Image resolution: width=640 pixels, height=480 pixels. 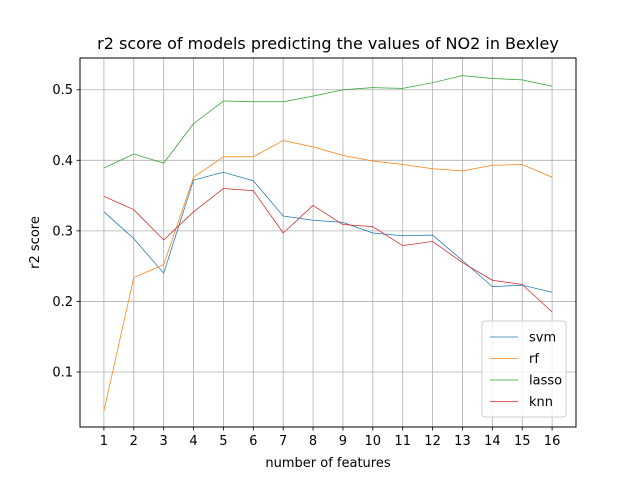 I want to click on x-axis-label: number of features, so click(x=327, y=463).